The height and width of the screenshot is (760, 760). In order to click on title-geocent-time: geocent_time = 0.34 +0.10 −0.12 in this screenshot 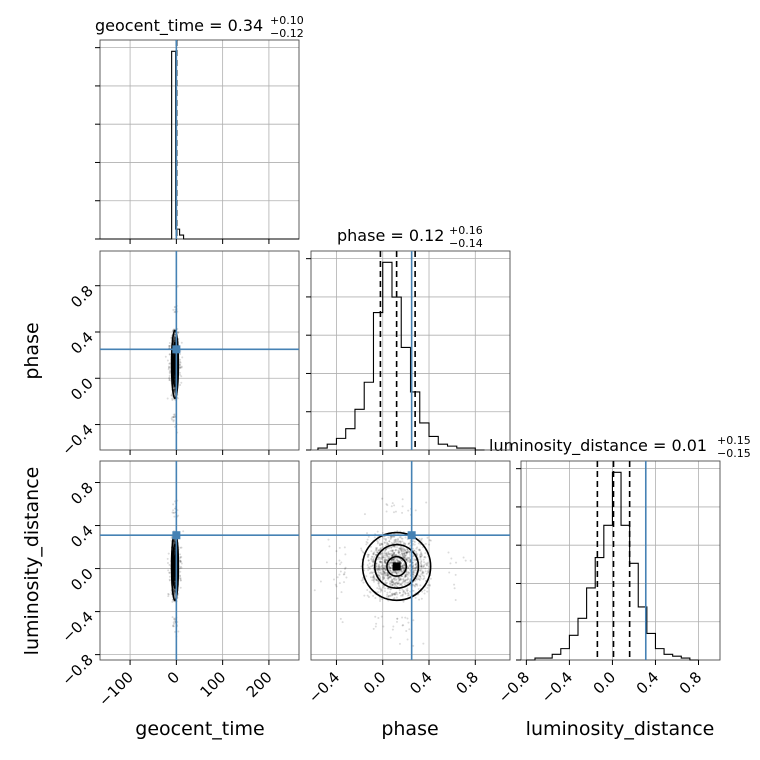, I will do `click(199, 27)`.